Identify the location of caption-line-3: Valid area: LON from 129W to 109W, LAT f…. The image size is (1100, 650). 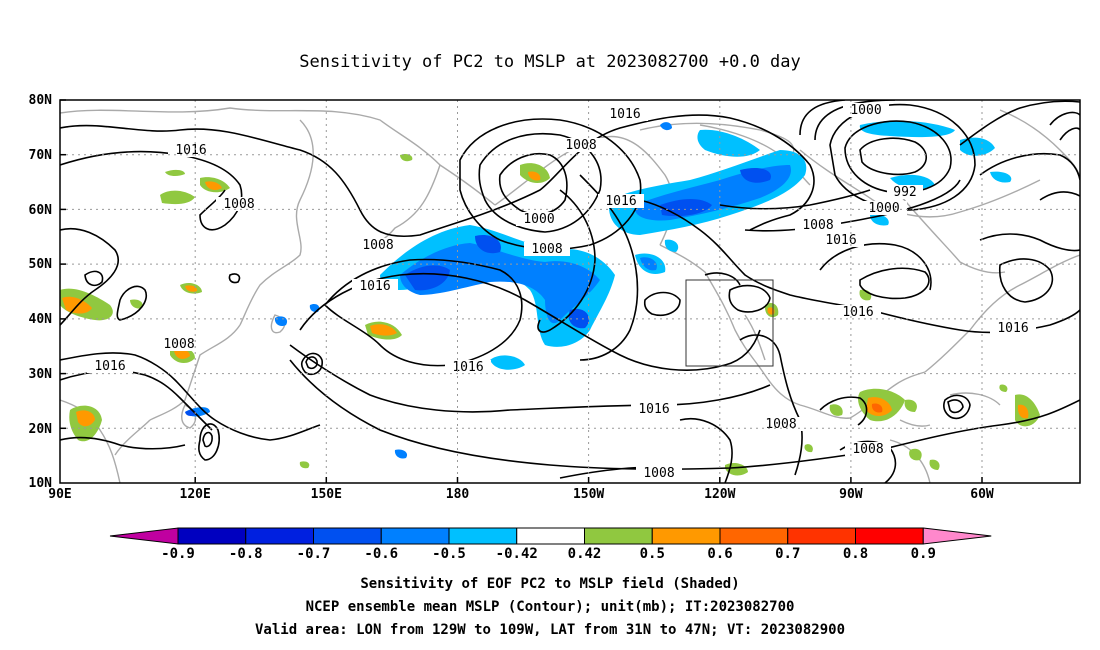
(550, 630).